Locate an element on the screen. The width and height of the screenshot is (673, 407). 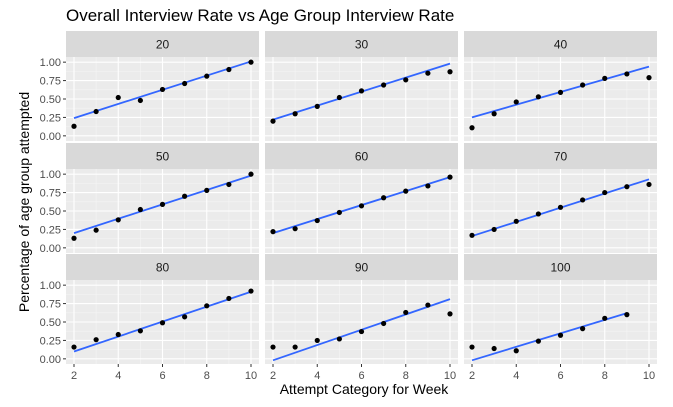
facet-panel-100: 100 2 4 6 8 10 is located at coordinates (560, 318).